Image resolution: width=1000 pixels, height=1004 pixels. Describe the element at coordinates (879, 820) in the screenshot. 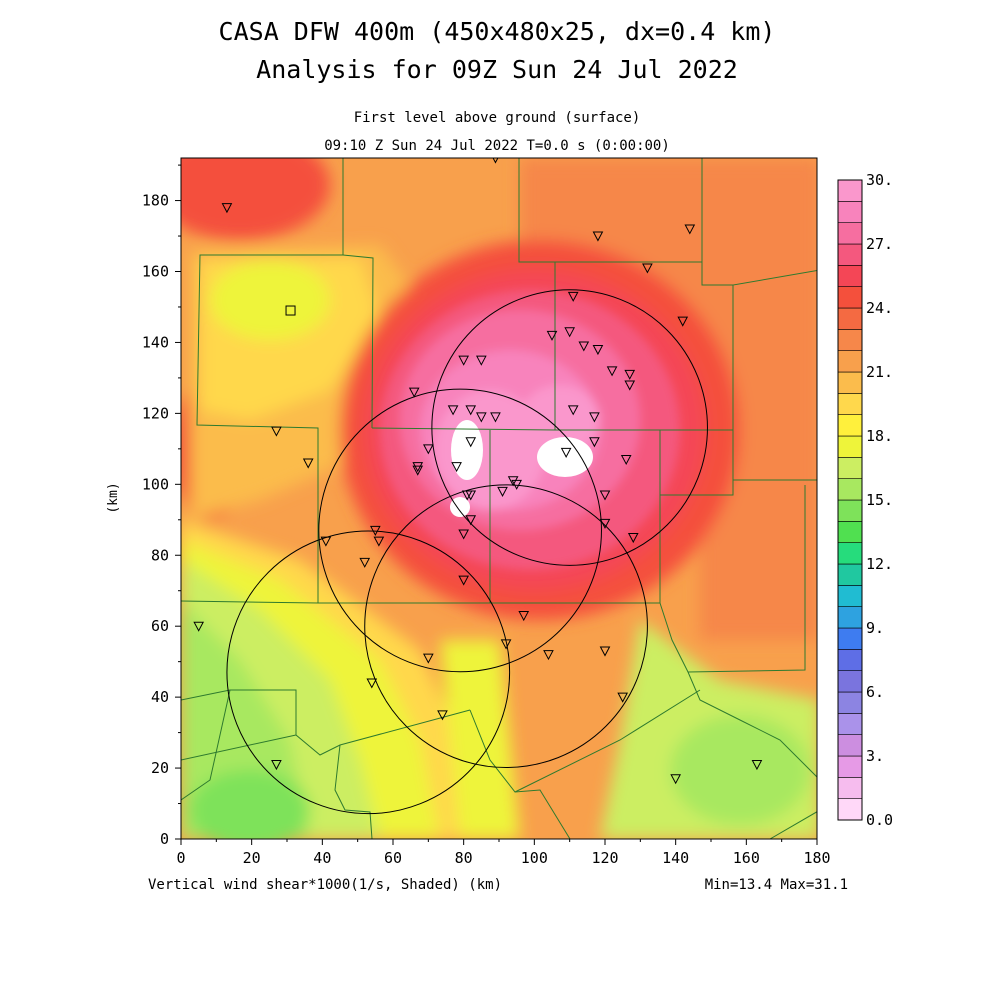

I see `colorbar-label: 0.0` at that location.